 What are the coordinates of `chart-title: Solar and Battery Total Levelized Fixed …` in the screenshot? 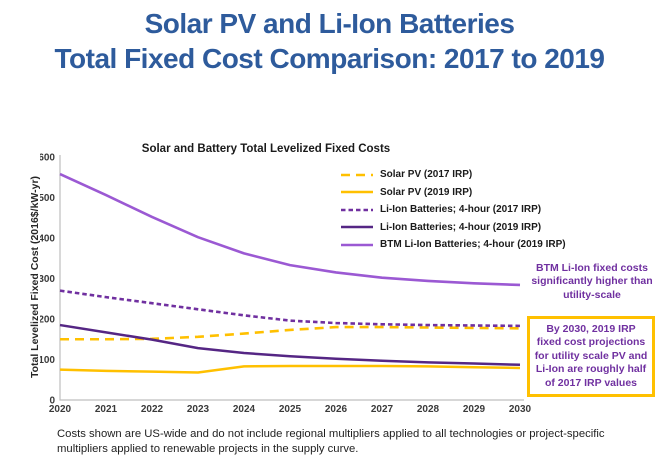 It's located at (266, 149).